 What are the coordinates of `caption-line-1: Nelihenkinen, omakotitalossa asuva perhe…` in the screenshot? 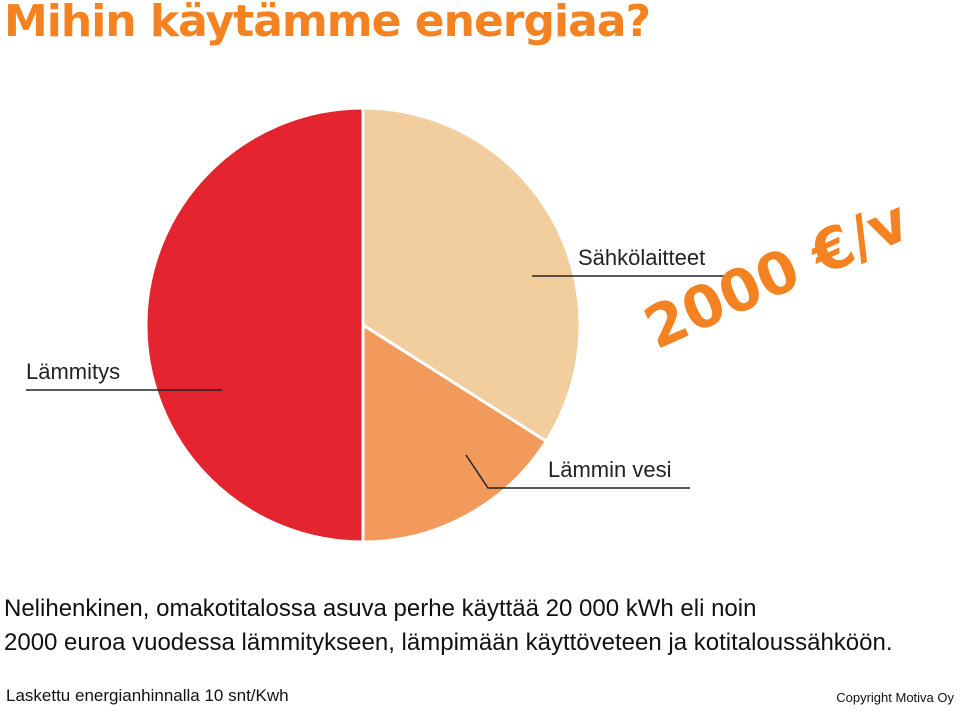 It's located at (380, 608).